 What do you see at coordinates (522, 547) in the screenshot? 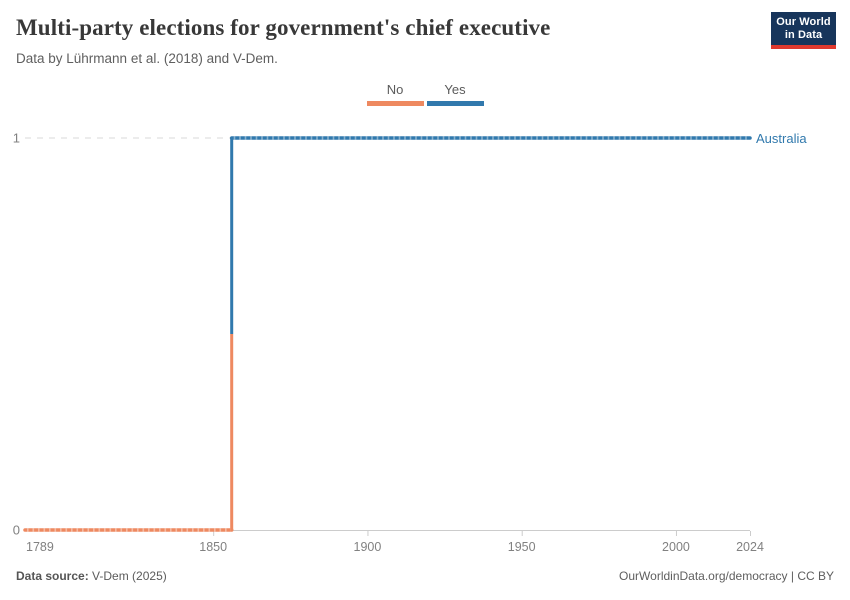
I see `x-tick-label: 1950` at bounding box center [522, 547].